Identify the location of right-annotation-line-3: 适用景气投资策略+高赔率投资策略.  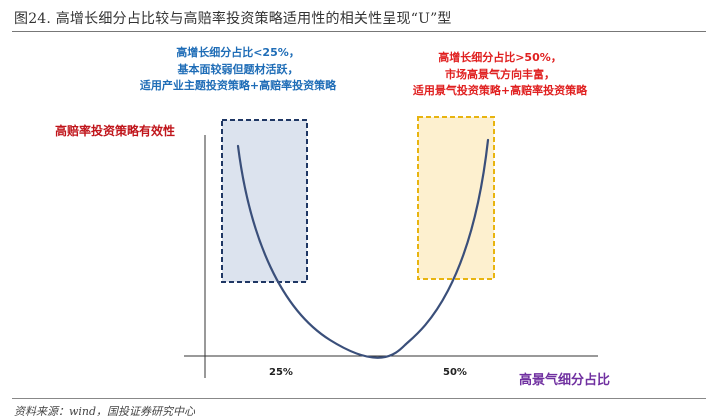
(500, 90).